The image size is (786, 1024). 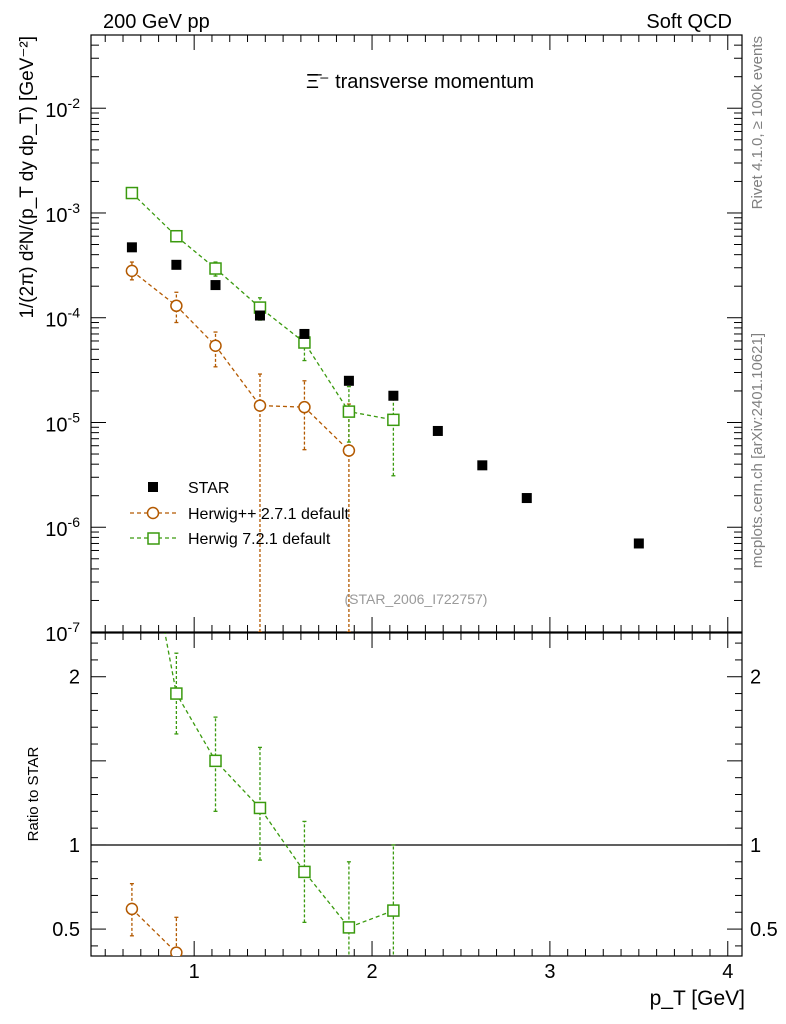 I want to click on ratio-y-tick-label: 1, so click(x=74, y=846).